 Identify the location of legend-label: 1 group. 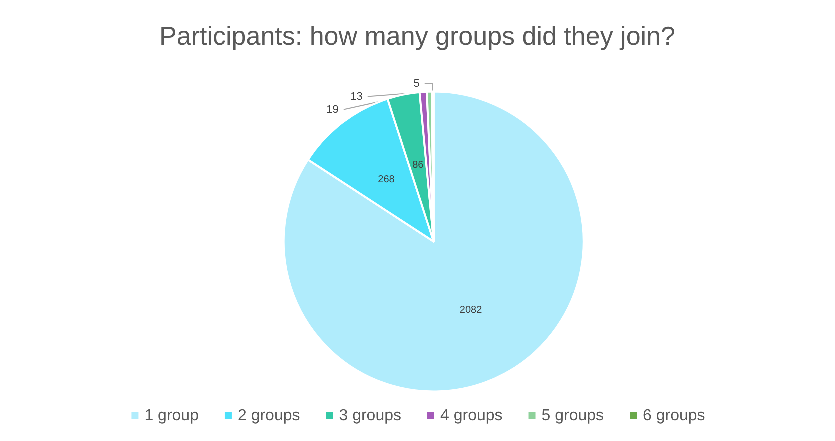
(172, 416).